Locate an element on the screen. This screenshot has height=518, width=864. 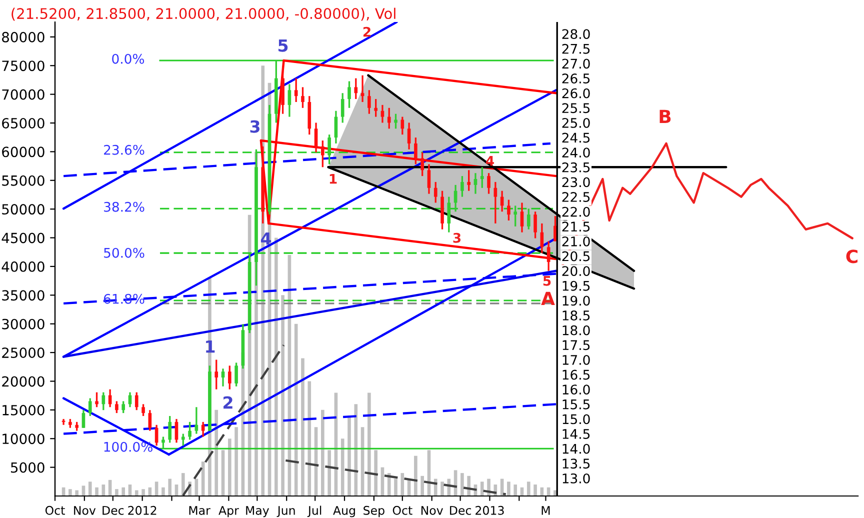
y-tick-label: 65000 is located at coordinates (23, 123).